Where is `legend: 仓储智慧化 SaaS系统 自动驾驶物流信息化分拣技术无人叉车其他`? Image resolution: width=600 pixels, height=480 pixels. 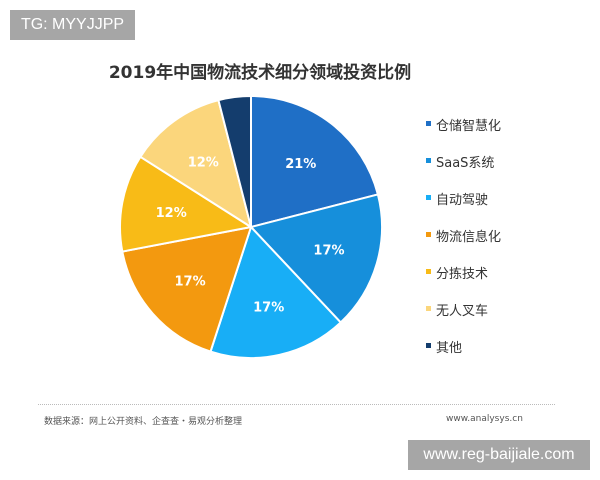 legend: 仓储智慧化 SaaS系统 自动驾驶物流信息化分拣技术无人叉车其他 is located at coordinates (463, 244).